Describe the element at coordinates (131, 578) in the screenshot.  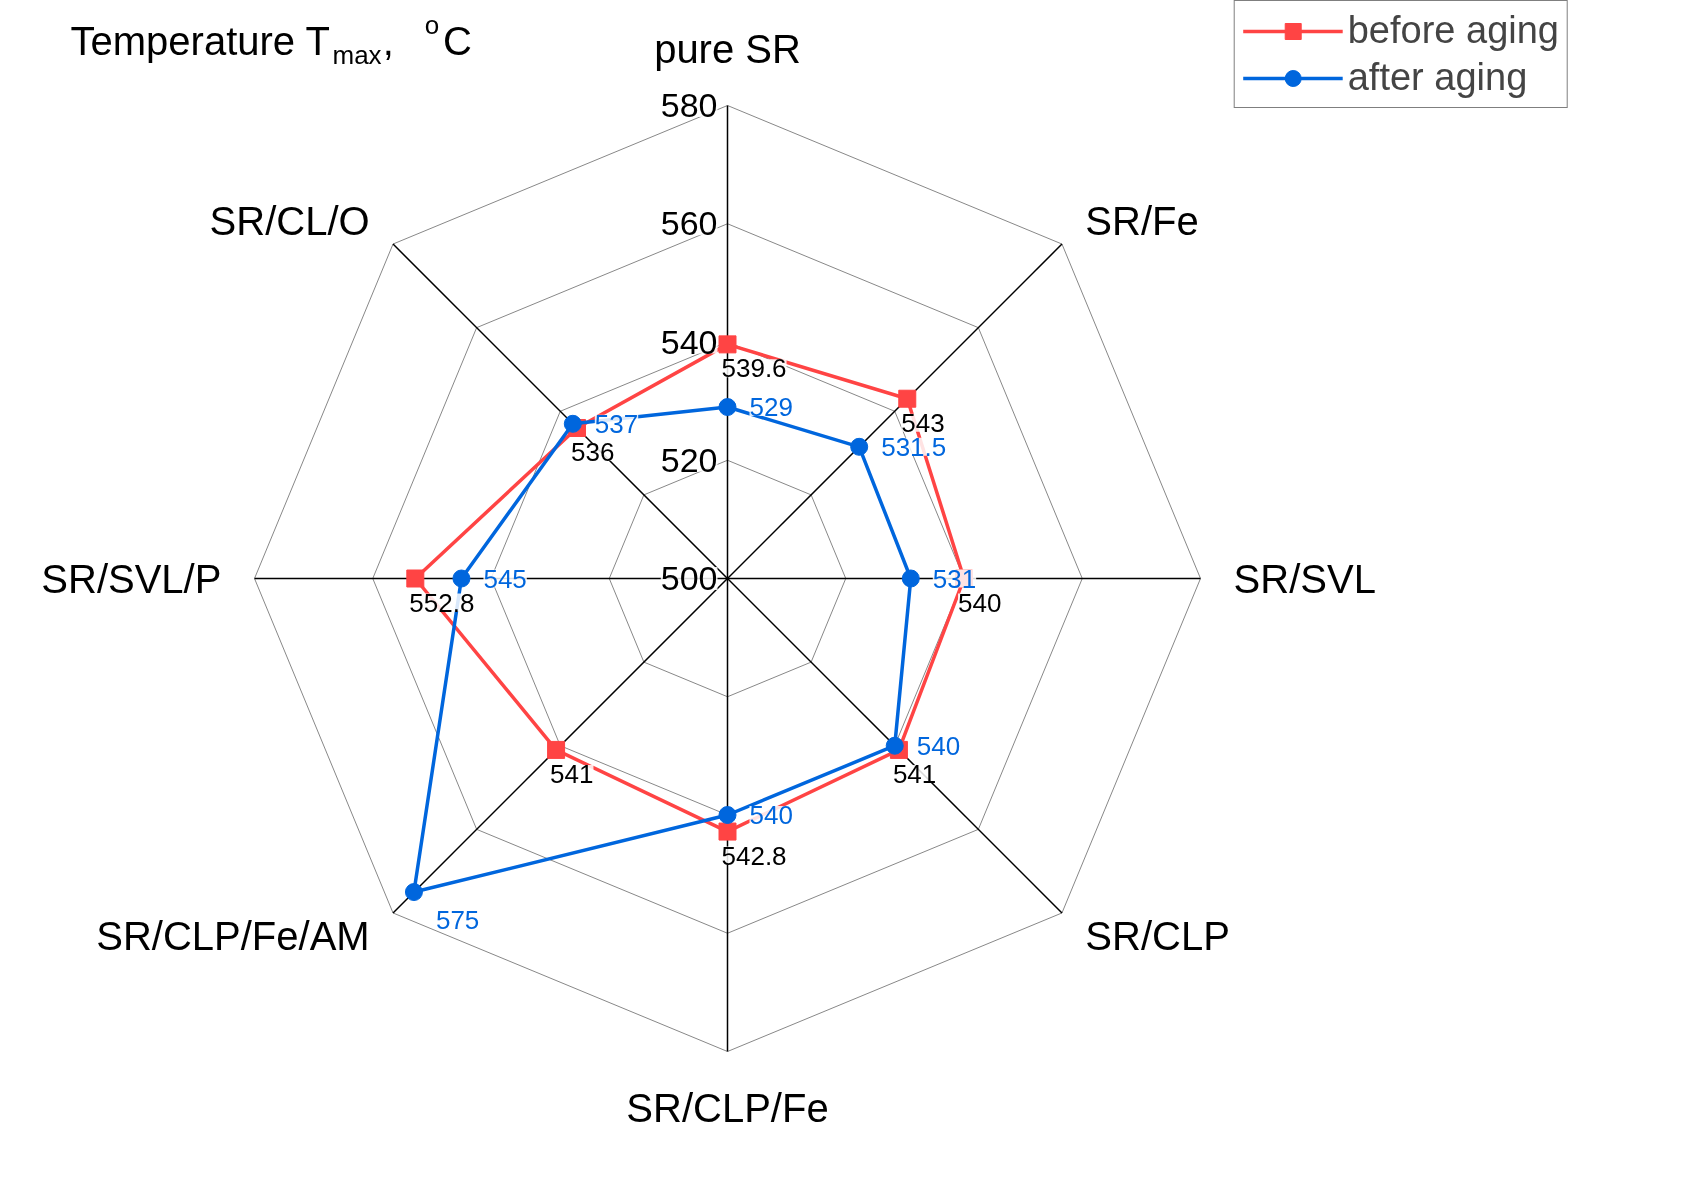
I see `spoke-label: SR/SVL/P` at that location.